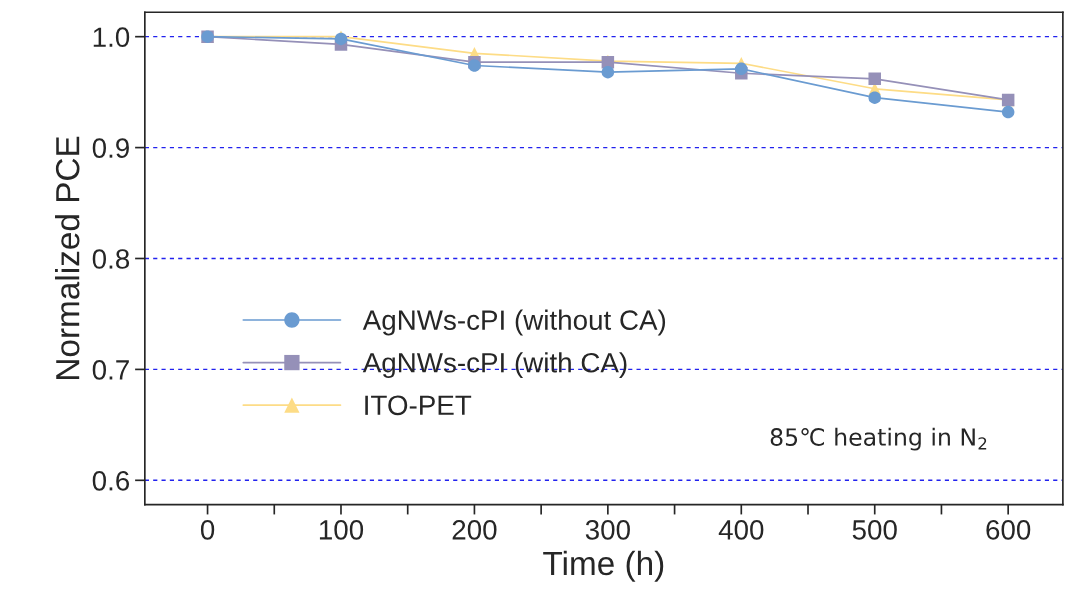 Image resolution: width=1065 pixels, height=614 pixels. What do you see at coordinates (207, 530) in the screenshot?
I see `x-tick-label: 0` at bounding box center [207, 530].